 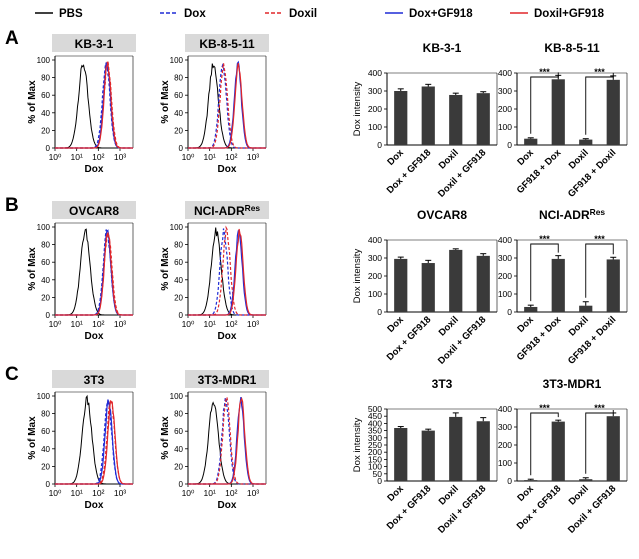 What do you see at coordinates (442, 48) in the screenshot?
I see `bar-title: KB-3-1` at bounding box center [442, 48].